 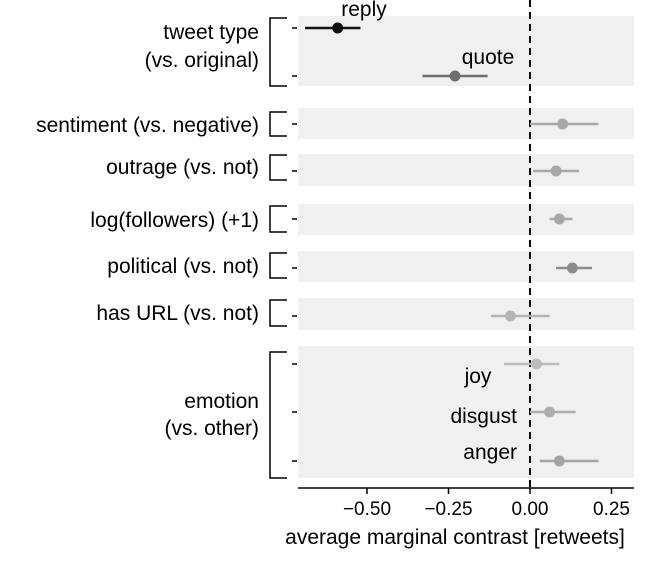 I want to click on group-label: political (vs. not), so click(x=183, y=266).